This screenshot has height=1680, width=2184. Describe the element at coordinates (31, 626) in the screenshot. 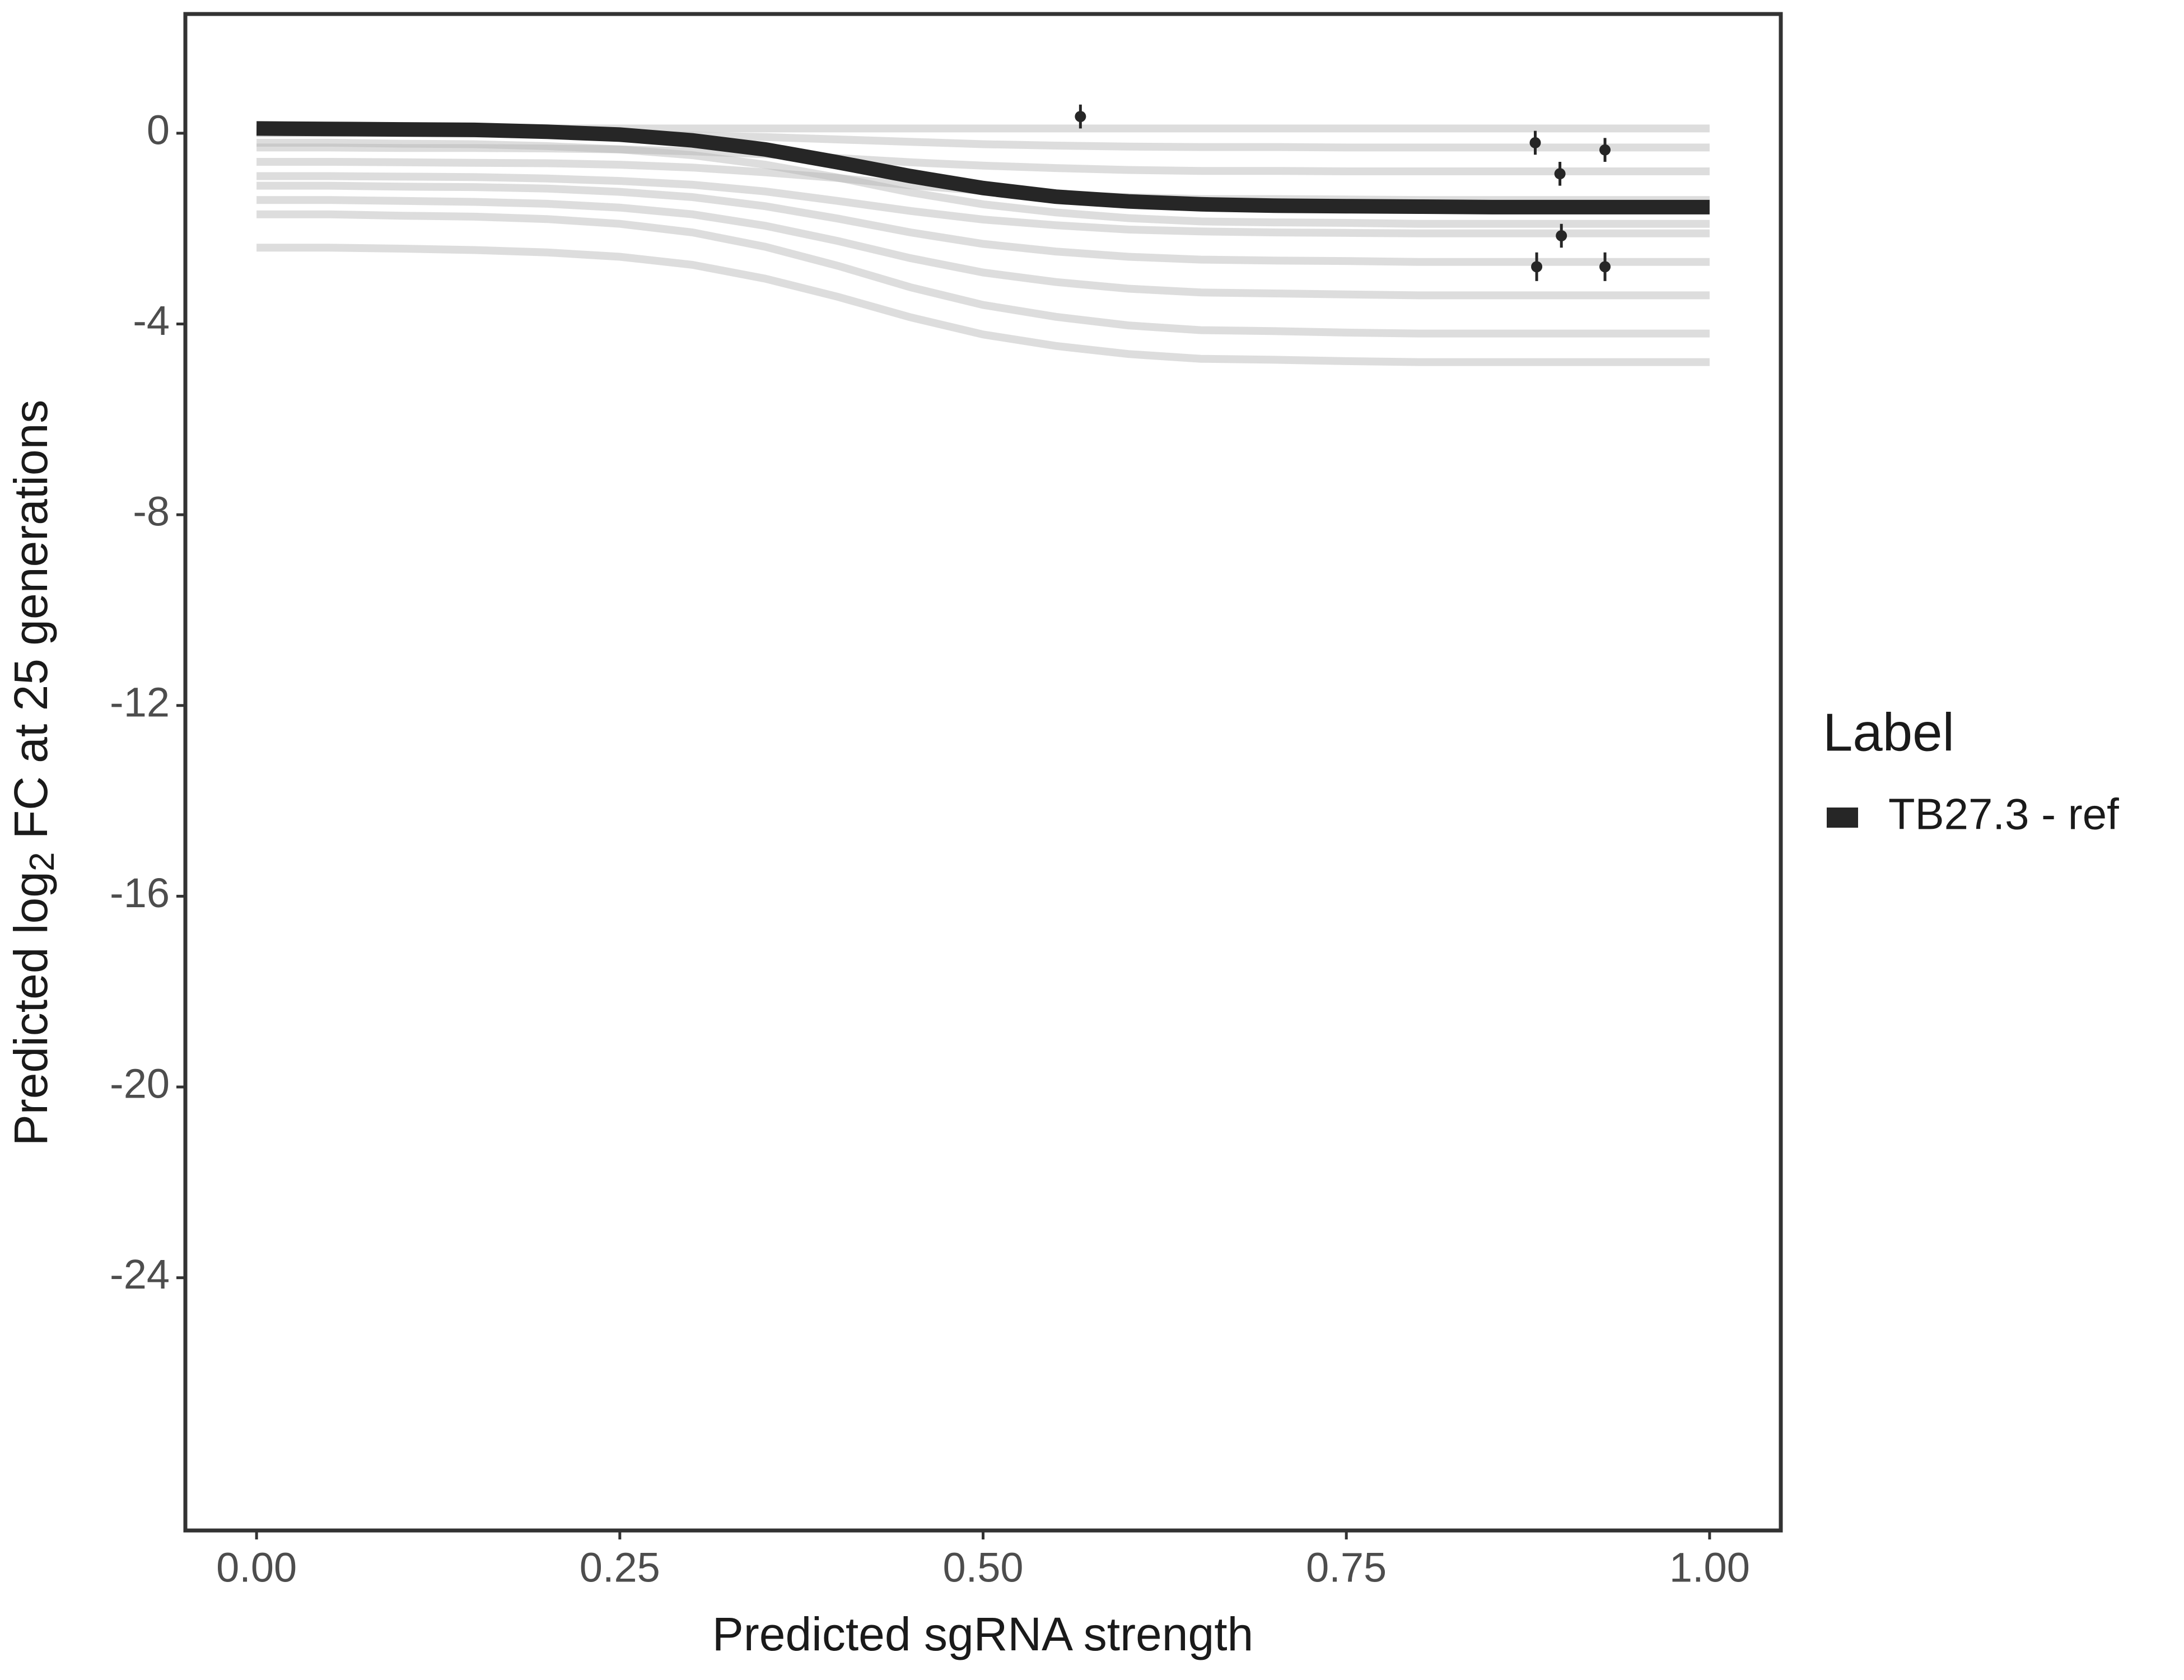

I see `y-axis-title-part: FC at 25 generations` at that location.